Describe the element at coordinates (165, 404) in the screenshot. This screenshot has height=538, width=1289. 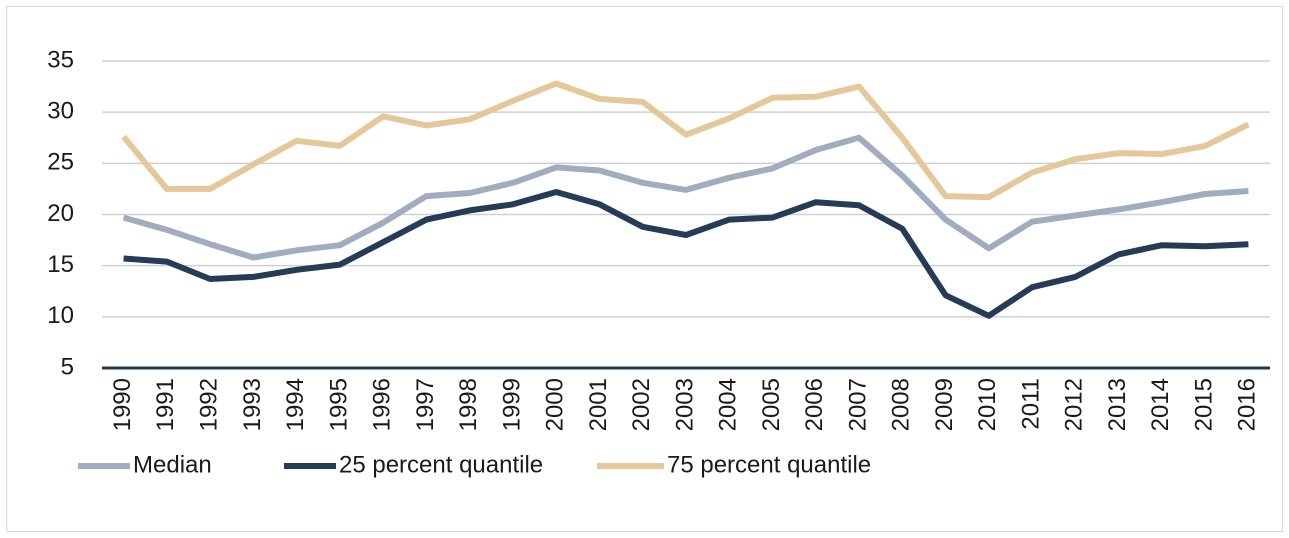
I see `x-tick-label: 1991` at that location.